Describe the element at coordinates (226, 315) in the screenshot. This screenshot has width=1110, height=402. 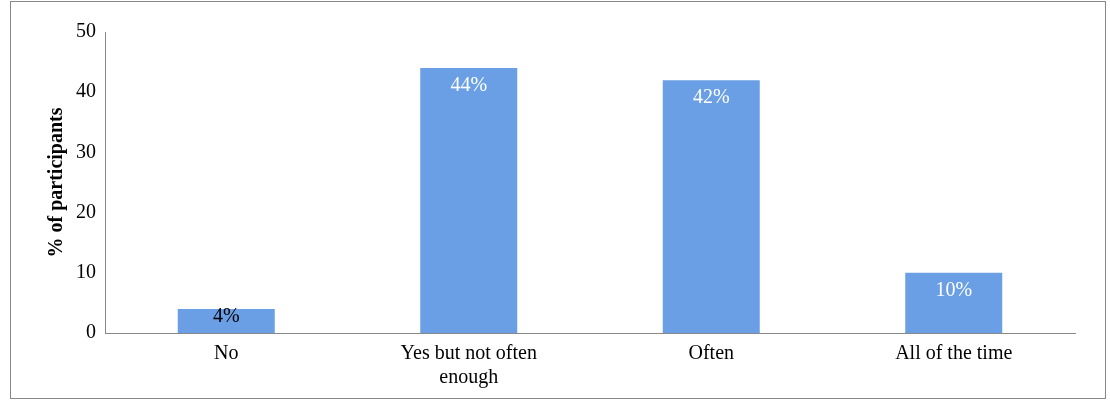
I see `data-label: 4%` at that location.